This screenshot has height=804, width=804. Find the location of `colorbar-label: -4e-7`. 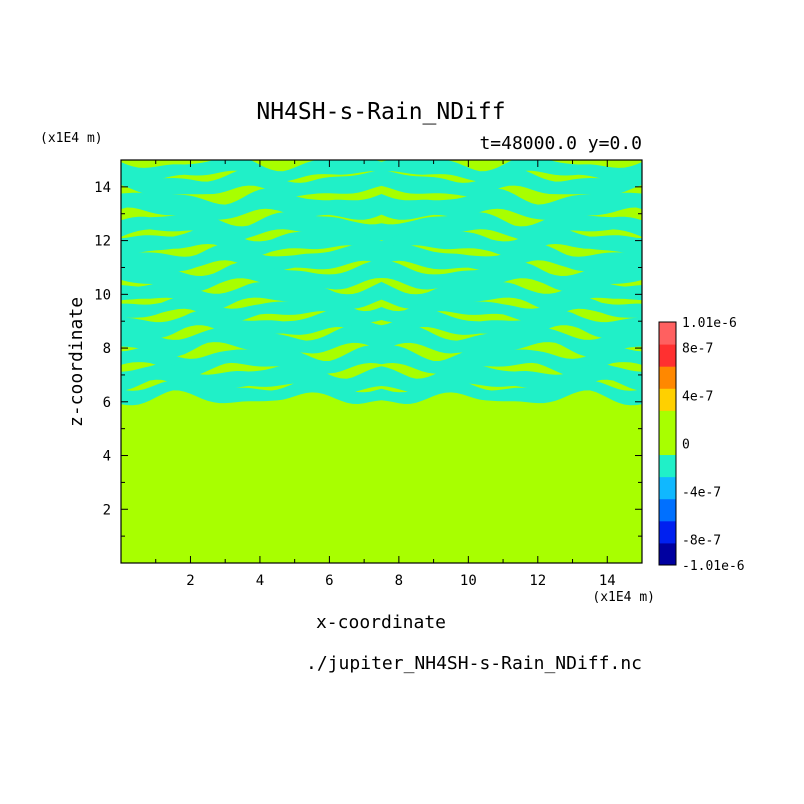

colorbar-label: -4e-7 is located at coordinates (701, 493).